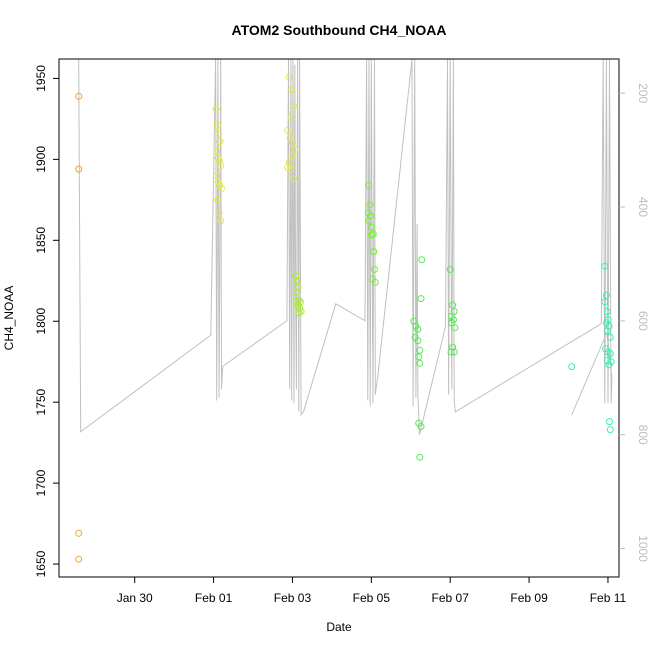 This screenshot has width=650, height=650. Describe the element at coordinates (41, 159) in the screenshot. I see `y-tick-label: 1900` at that location.